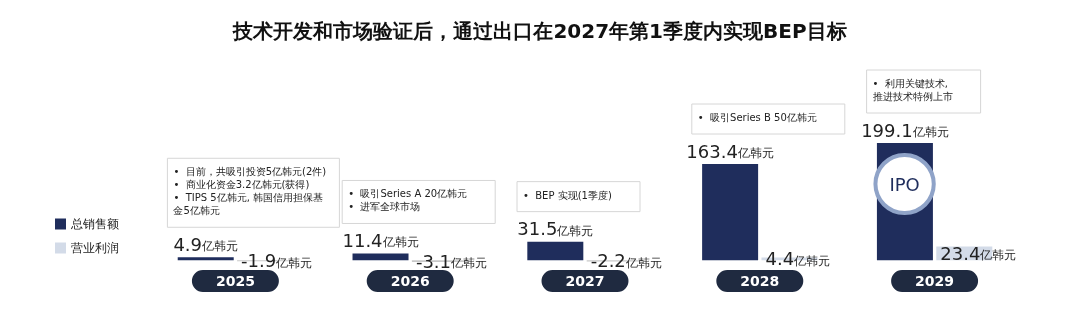 This screenshot has width=1080, height=324. What do you see at coordinates (277, 261) in the screenshot?
I see `data-label: -1.9亿韩元` at bounding box center [277, 261].